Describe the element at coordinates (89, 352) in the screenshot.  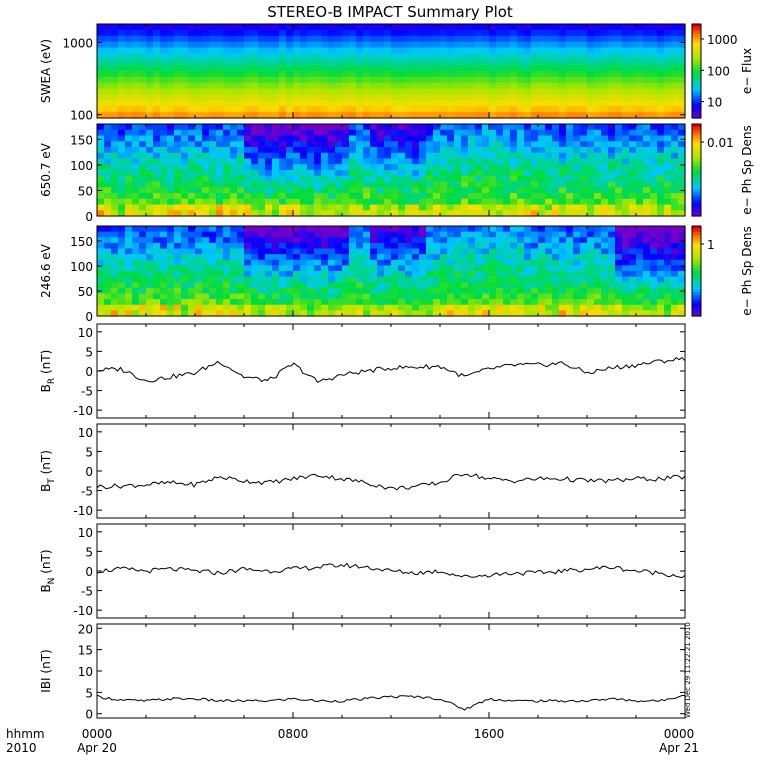
I see `y-tick-label: 5` at that location.